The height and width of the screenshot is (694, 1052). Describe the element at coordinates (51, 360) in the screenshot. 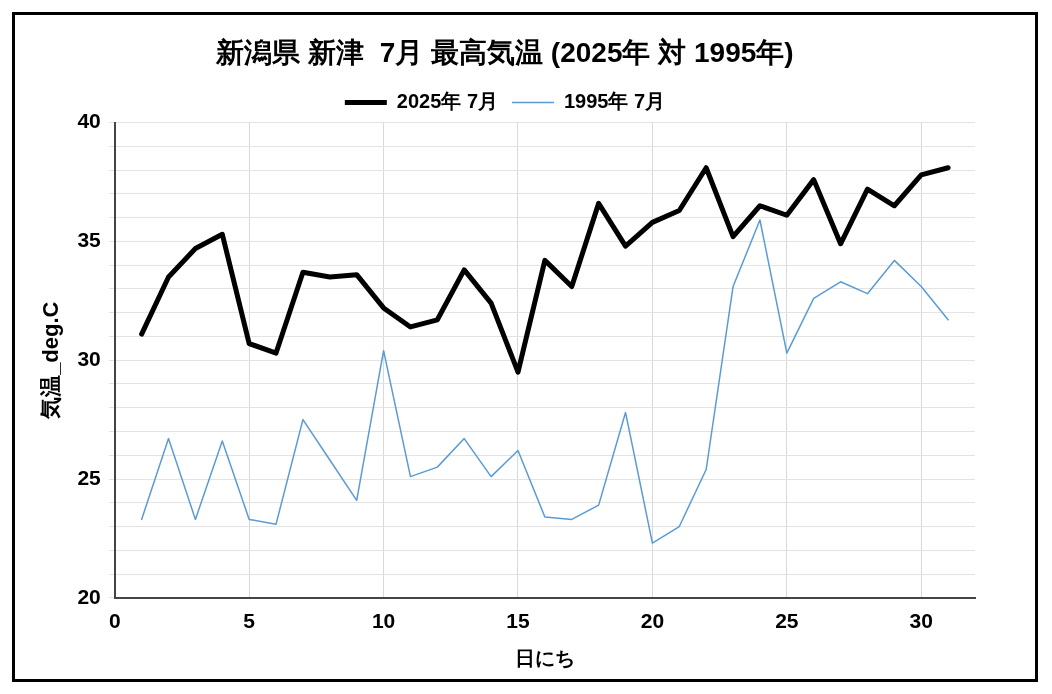

I see `y-axis-title: 気温_deg.C` at that location.